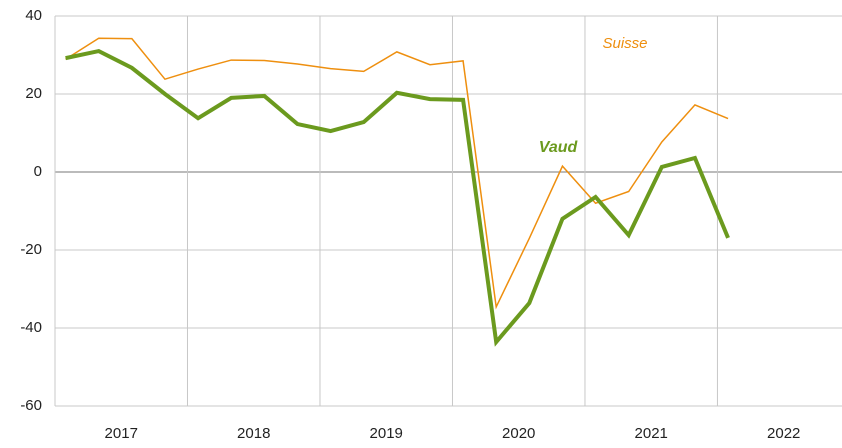 The height and width of the screenshot is (448, 842). What do you see at coordinates (31, 327) in the screenshot?
I see `y-tick-label: -40` at bounding box center [31, 327].